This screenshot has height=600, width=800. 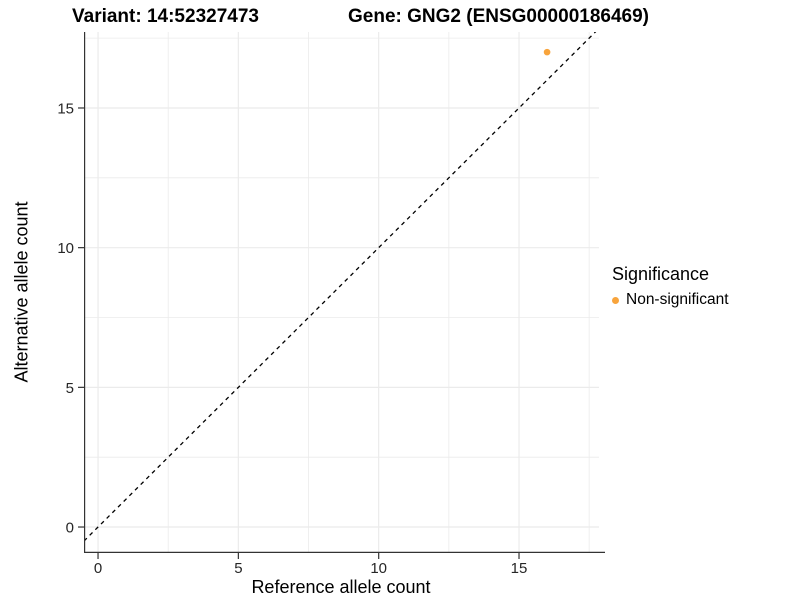 What do you see at coordinates (341, 587) in the screenshot?
I see `x-axis-label: Reference allele count` at bounding box center [341, 587].